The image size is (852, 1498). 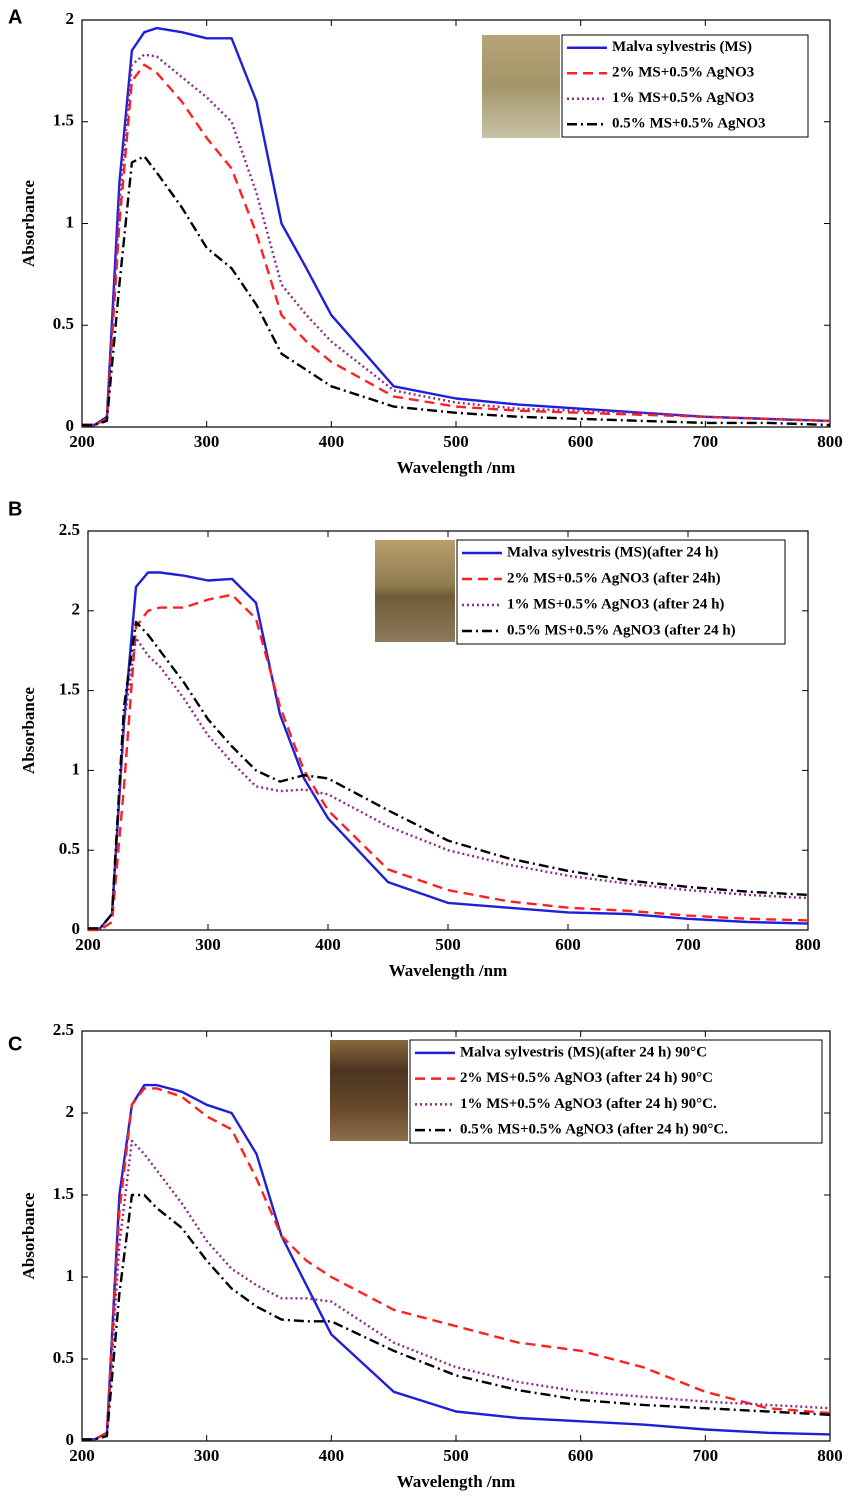 What do you see at coordinates (621, 630) in the screenshot?
I see `legend-label: 0.5% MS+0.5% AgNO3 (after 24 h)` at bounding box center [621, 630].